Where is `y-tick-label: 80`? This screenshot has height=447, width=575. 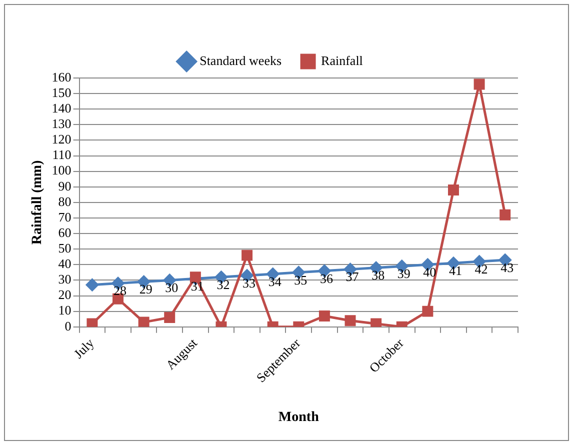
y-tick-label: 80 is located at coordinates (65, 201).